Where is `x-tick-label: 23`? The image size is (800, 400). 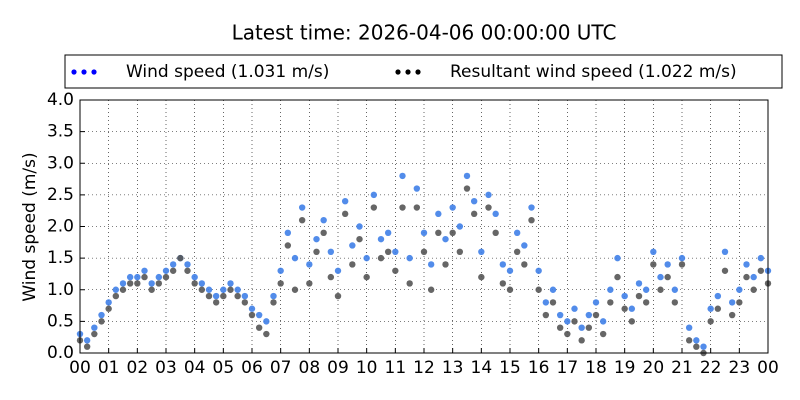 x-tick-label: 23 is located at coordinates (740, 368).